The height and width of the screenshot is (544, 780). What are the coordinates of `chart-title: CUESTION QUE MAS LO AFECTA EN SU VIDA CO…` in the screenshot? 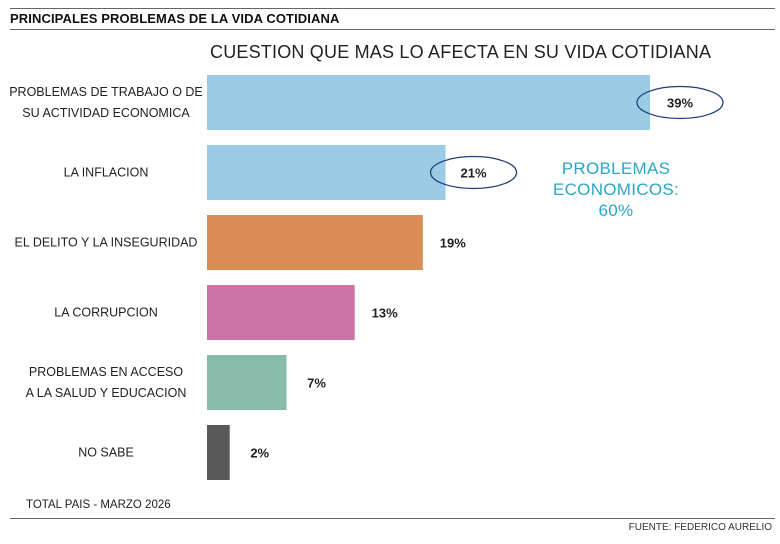 It's located at (461, 52).